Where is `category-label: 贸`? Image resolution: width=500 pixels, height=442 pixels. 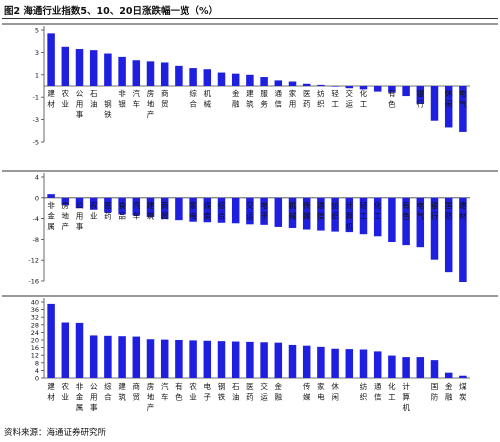 category-label: 贸 is located at coordinates (137, 397).